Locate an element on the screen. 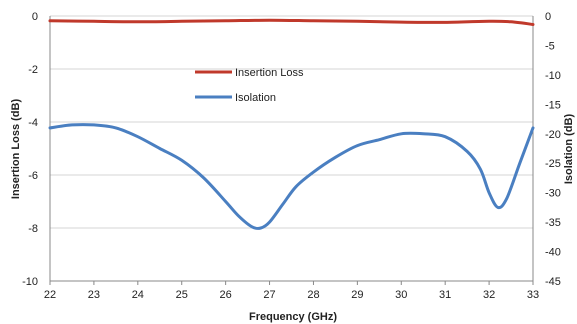 The width and height of the screenshot is (577, 324). x-tick-label-11: 33 is located at coordinates (533, 295).